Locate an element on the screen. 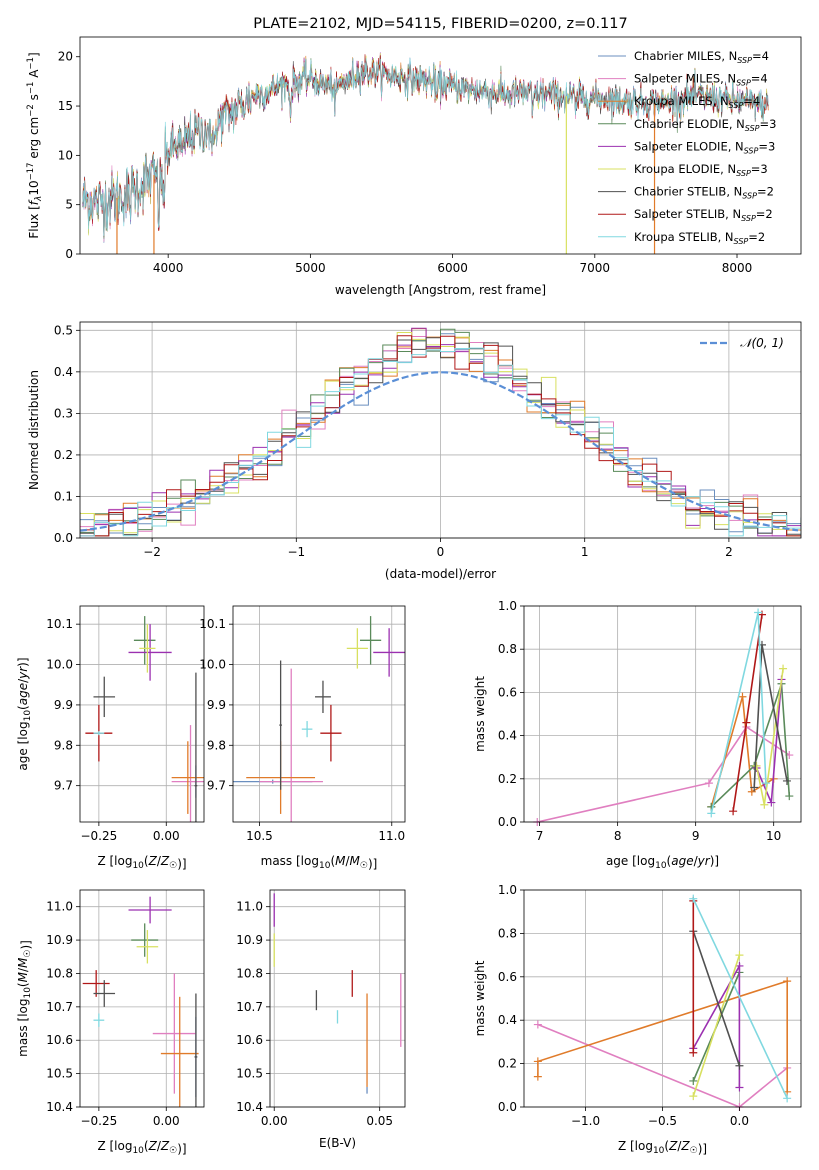  legend-text-part: Kroupa MILES, N is located at coordinates (681, 101).